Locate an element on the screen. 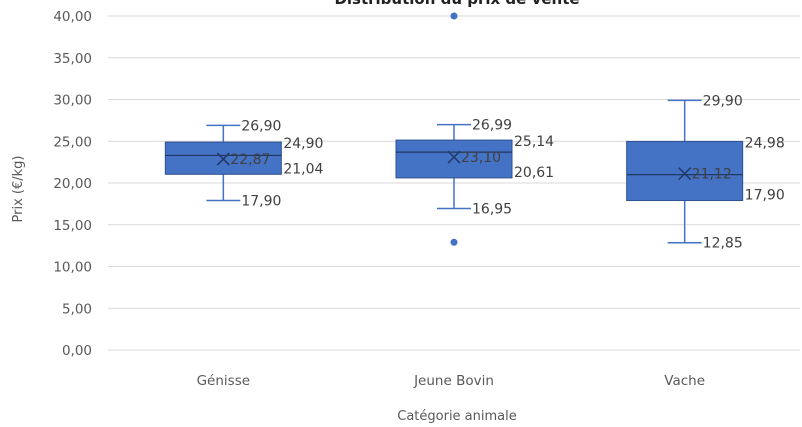  y-tick-label: 10,00 is located at coordinates (72, 268).